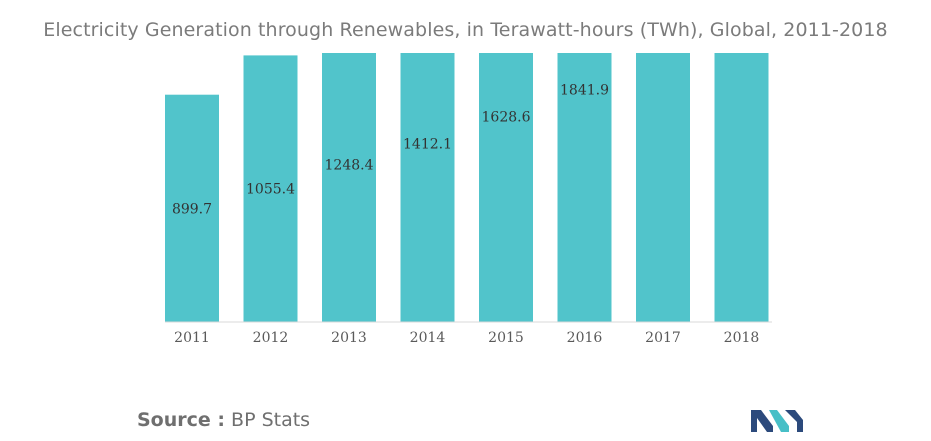 The width and height of the screenshot is (931, 441). I want to click on x-tick-2011: 2011, so click(192, 338).